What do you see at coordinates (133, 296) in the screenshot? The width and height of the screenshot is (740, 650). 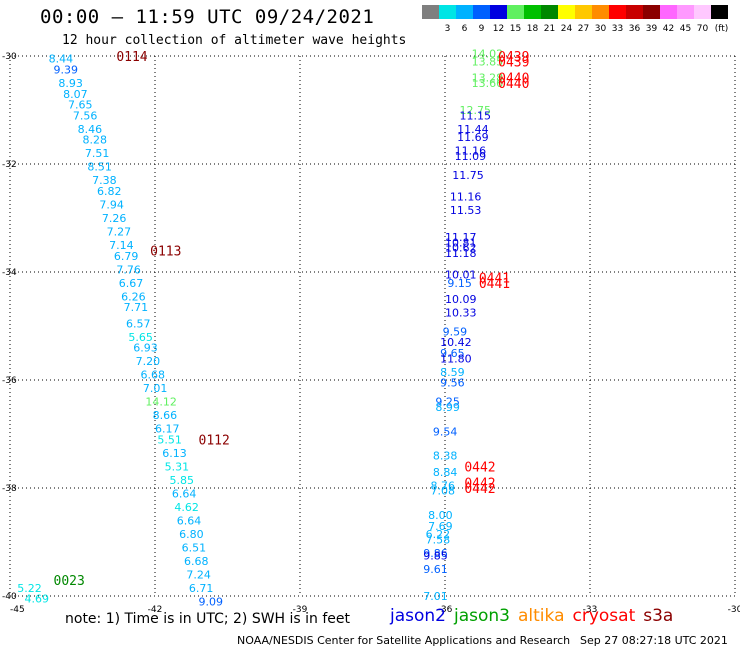 I see `swh-observation: 6.26` at bounding box center [133, 296].